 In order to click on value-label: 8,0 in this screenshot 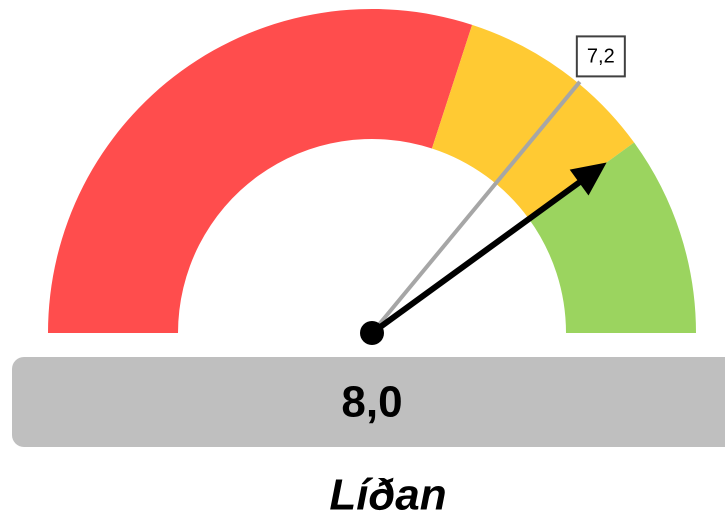, I will do `click(371, 402)`.